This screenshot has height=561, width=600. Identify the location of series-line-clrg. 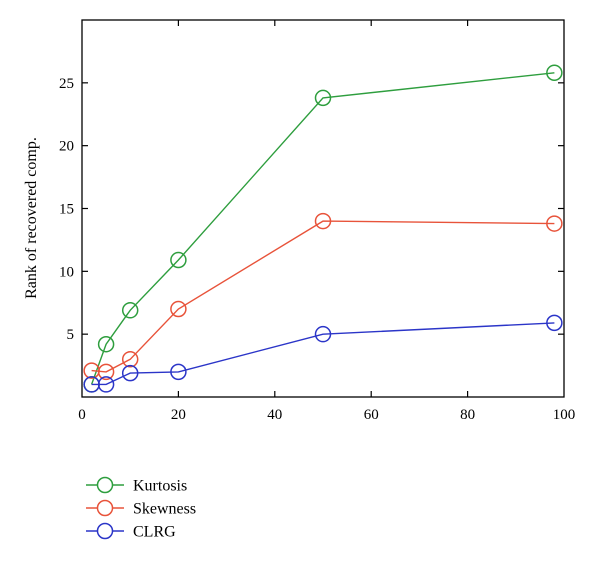
(323, 354).